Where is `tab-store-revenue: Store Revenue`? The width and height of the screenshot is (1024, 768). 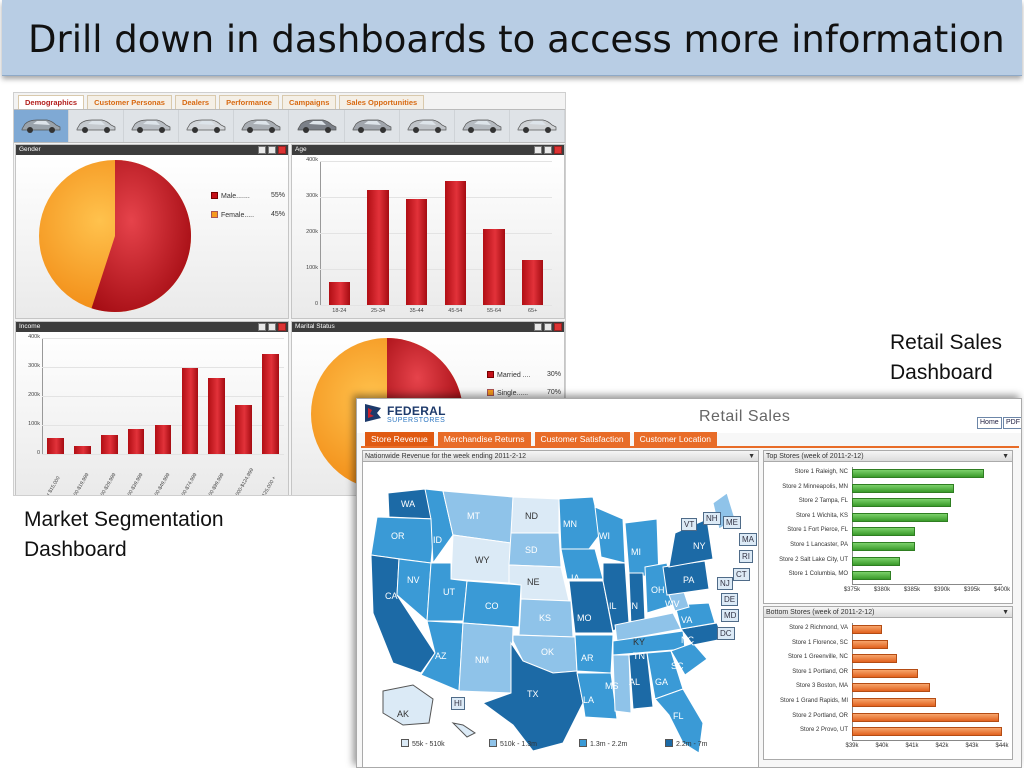
tab-store-revenue: Store Revenue is located at coordinates (399, 439).